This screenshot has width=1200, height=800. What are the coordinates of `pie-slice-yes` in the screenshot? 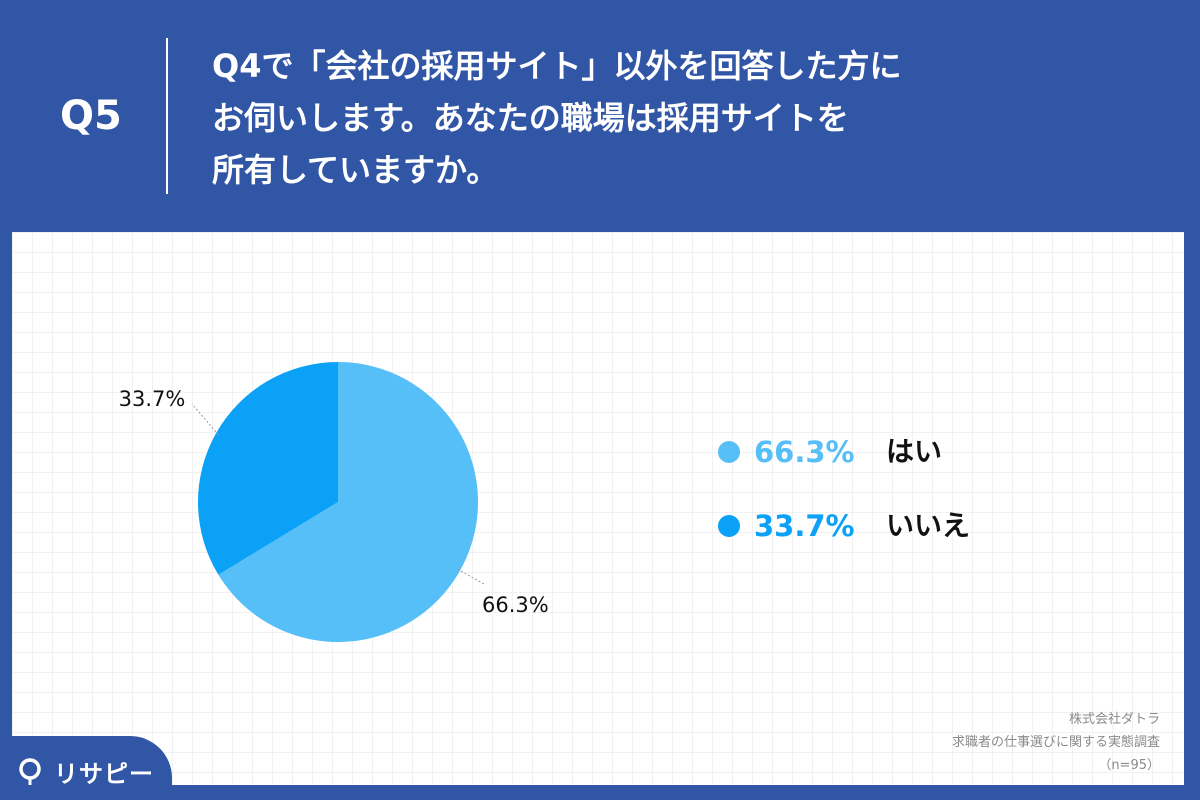 It's located at (348, 502).